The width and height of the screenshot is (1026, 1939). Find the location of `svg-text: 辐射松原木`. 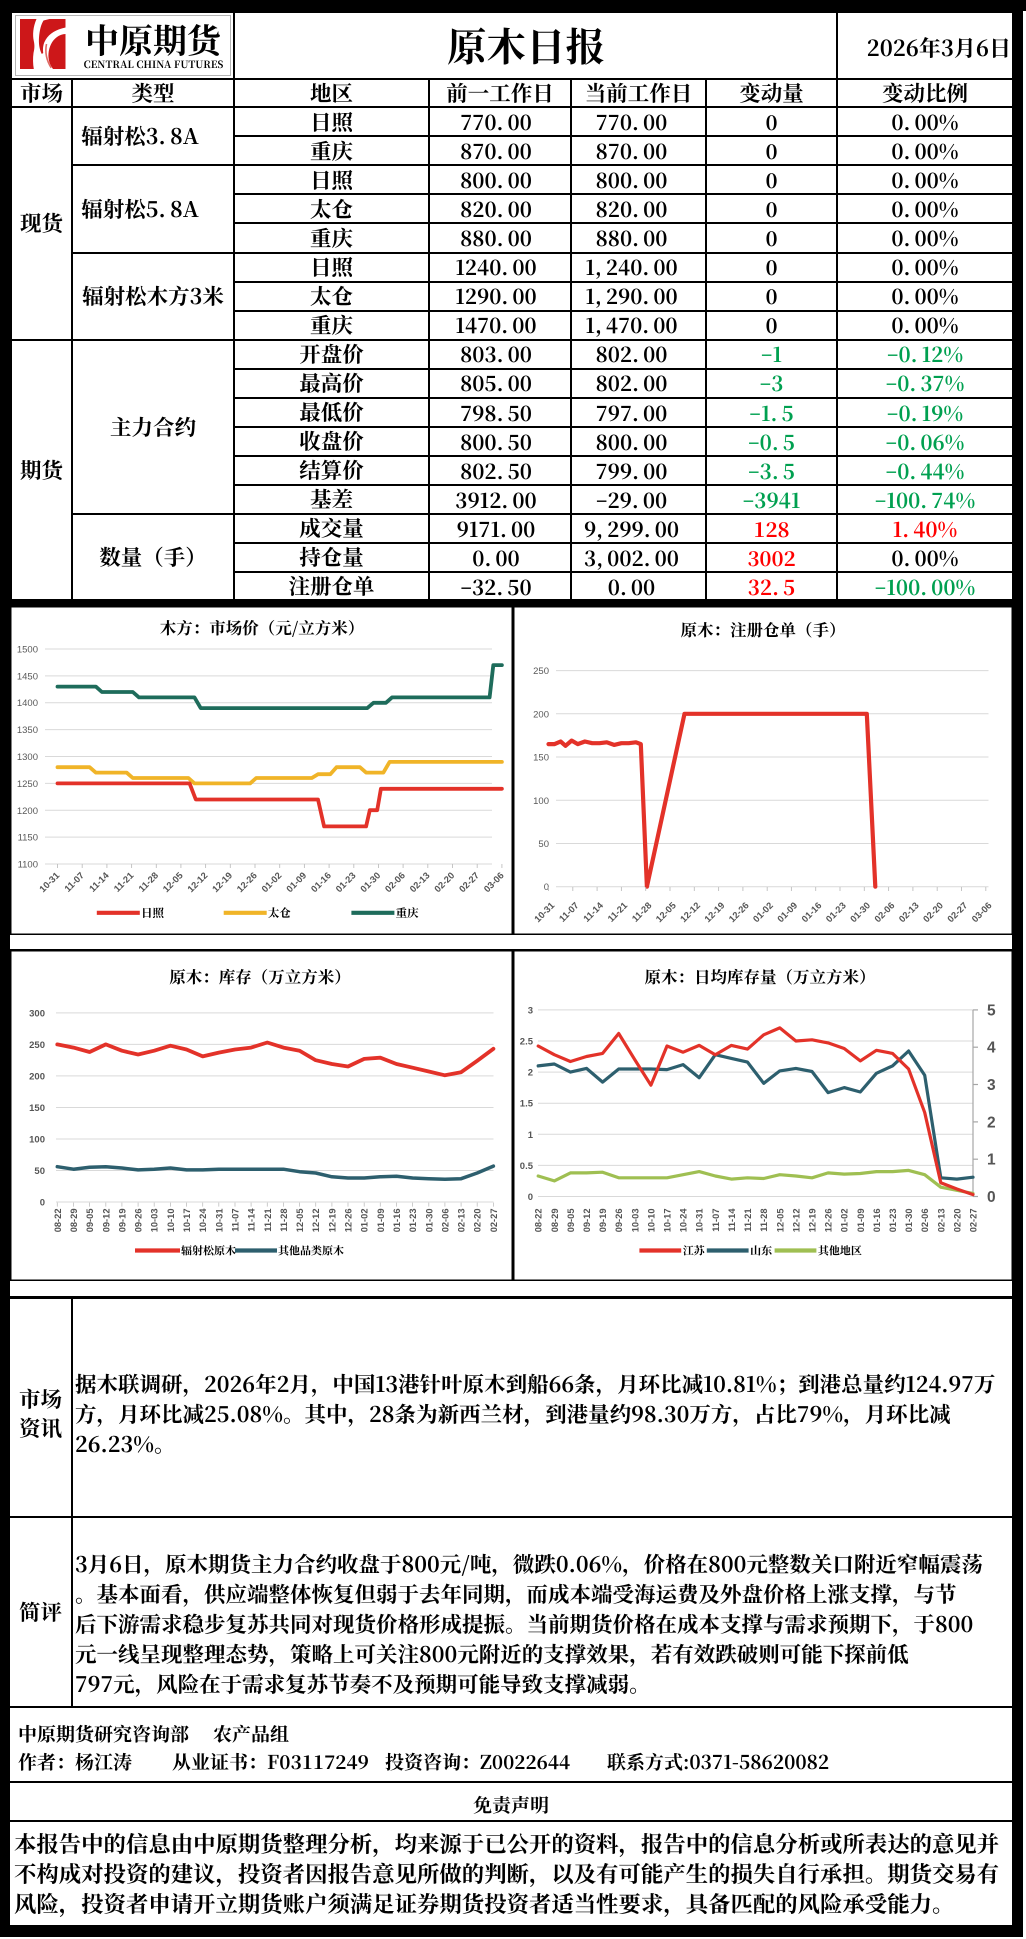

svg-text: 辐射松原木 is located at coordinates (208, 1250).